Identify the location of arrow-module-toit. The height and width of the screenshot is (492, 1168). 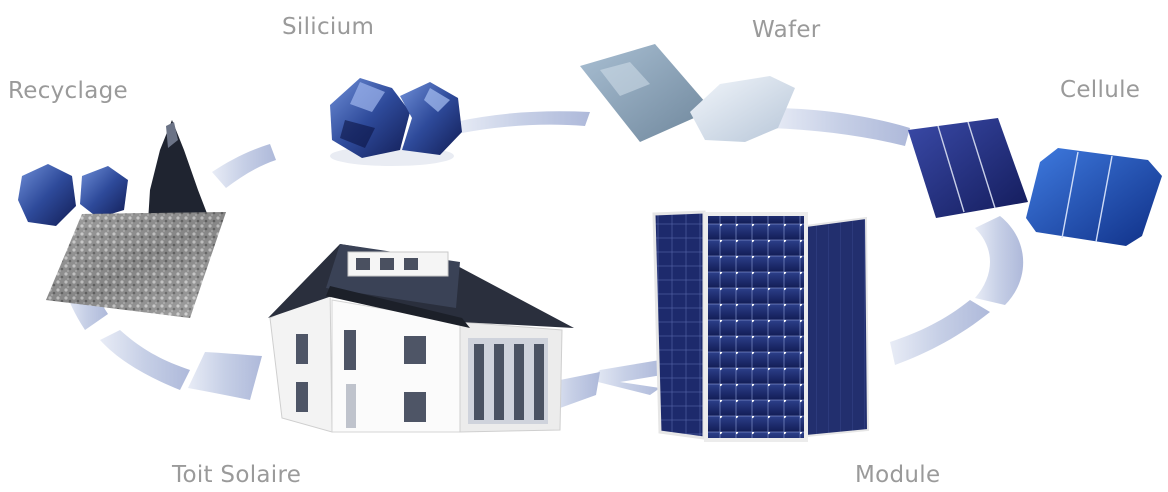
(626, 377).